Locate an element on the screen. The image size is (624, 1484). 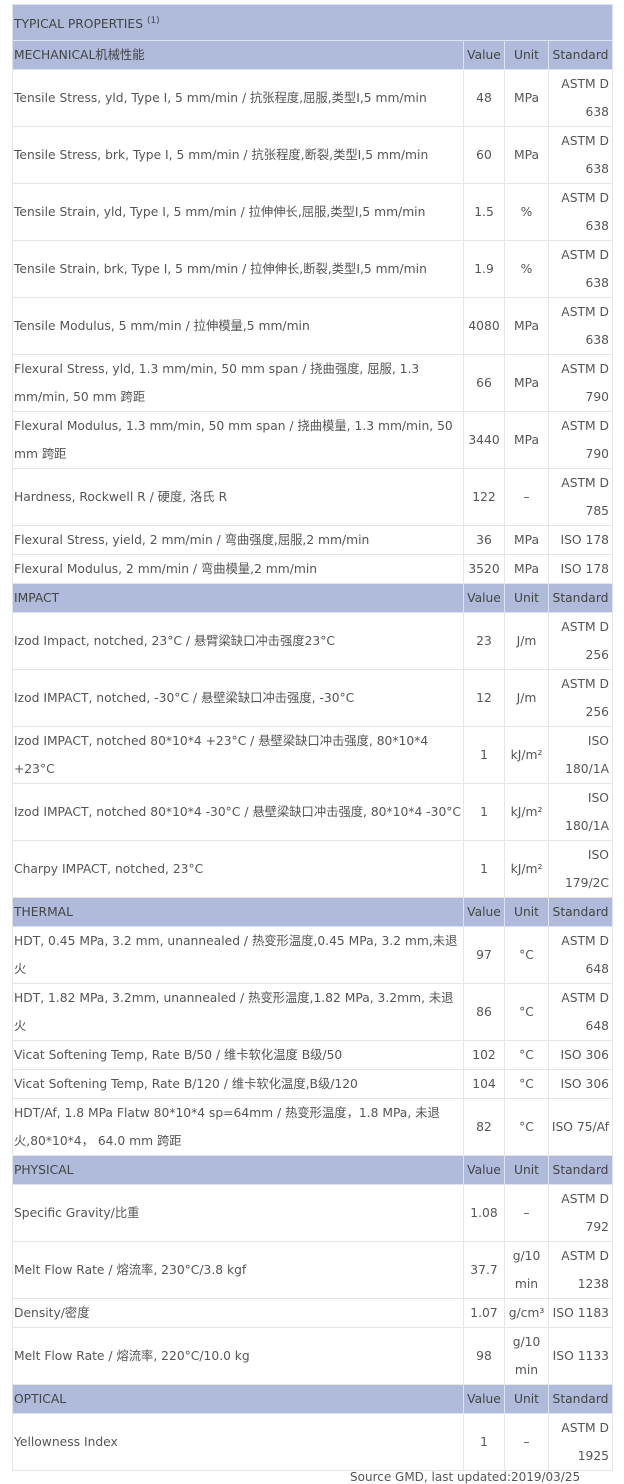
property-unit: g/10 min is located at coordinates (526, 1270).